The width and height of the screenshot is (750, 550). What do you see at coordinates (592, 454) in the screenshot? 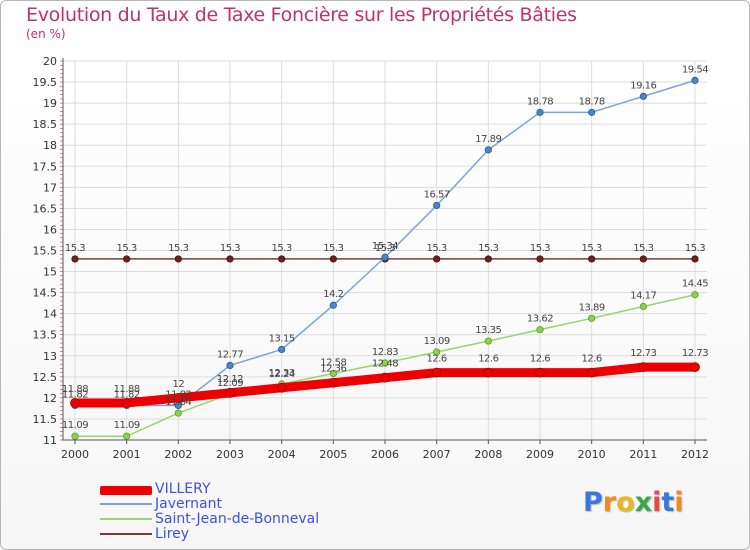
I see `x-tick-label: 2010` at bounding box center [592, 454].